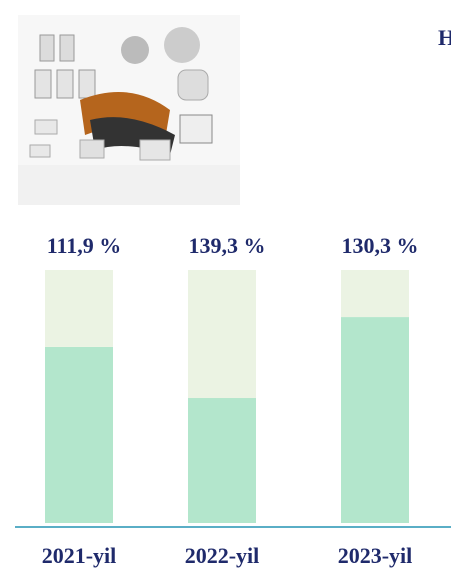 This screenshot has height=576, width=451. What do you see at coordinates (444, 37) in the screenshot?
I see `title: H` at bounding box center [444, 37].